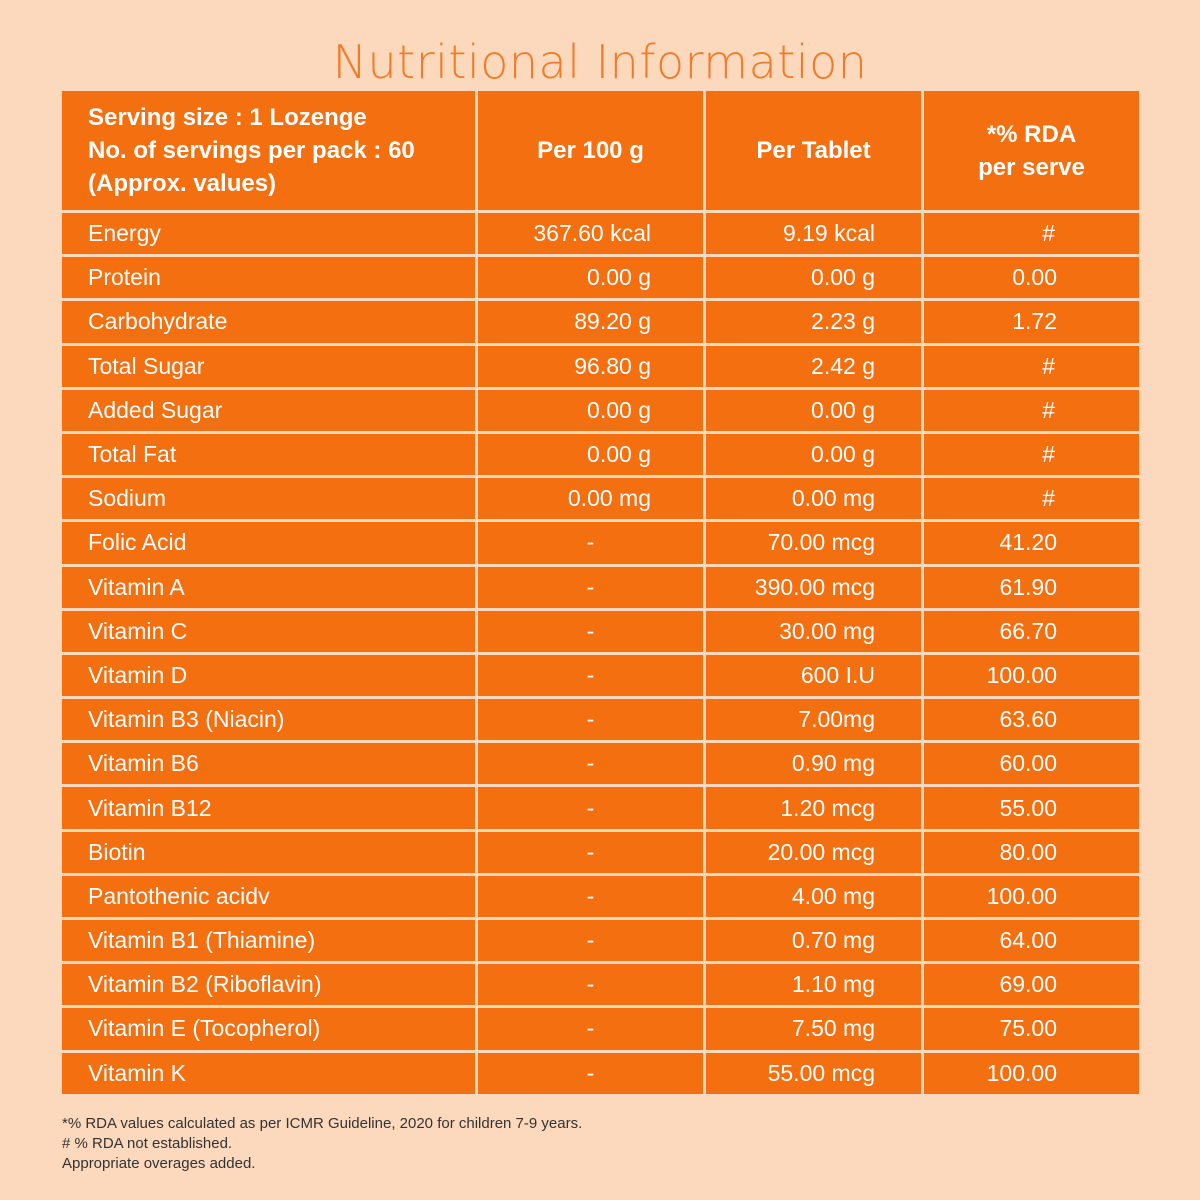 Image resolution: width=1200 pixels, height=1200 pixels. I want to click on rda-cell-text: 80.00, so click(1028, 851).